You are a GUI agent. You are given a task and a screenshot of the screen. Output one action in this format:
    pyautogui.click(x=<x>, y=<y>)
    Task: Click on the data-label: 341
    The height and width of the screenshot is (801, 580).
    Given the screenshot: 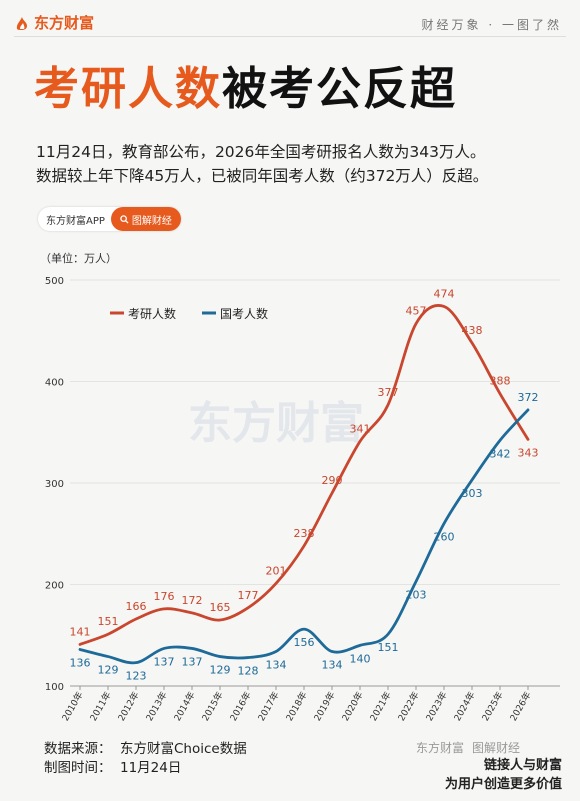 What is the action you would take?
    pyautogui.click(x=360, y=428)
    